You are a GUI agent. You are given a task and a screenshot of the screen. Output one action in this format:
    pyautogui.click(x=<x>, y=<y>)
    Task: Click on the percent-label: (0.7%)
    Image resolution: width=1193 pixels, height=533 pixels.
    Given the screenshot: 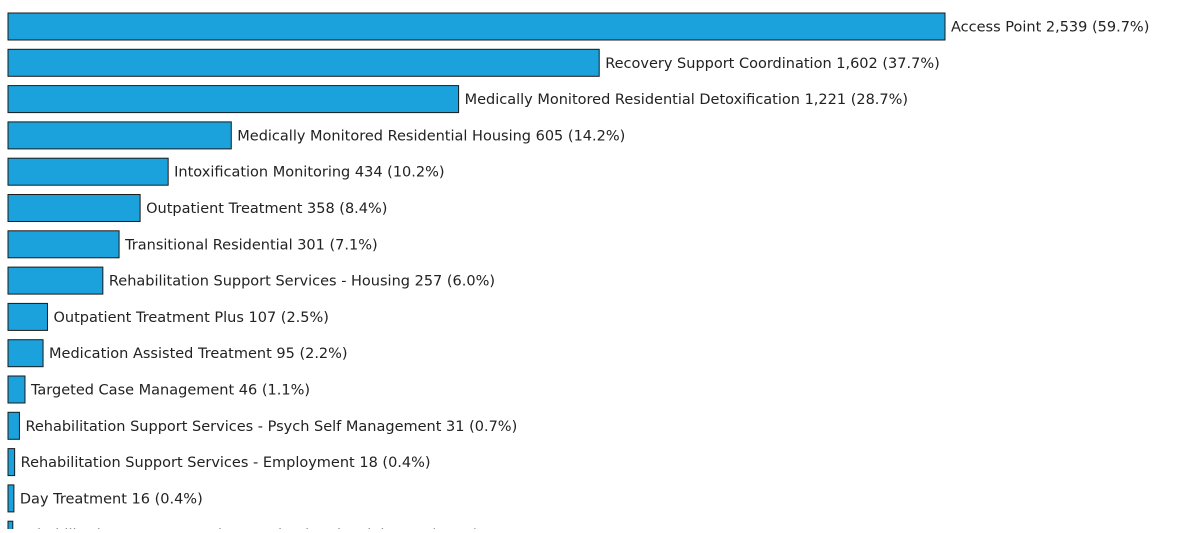 What is the action you would take?
    pyautogui.click(x=493, y=427)
    